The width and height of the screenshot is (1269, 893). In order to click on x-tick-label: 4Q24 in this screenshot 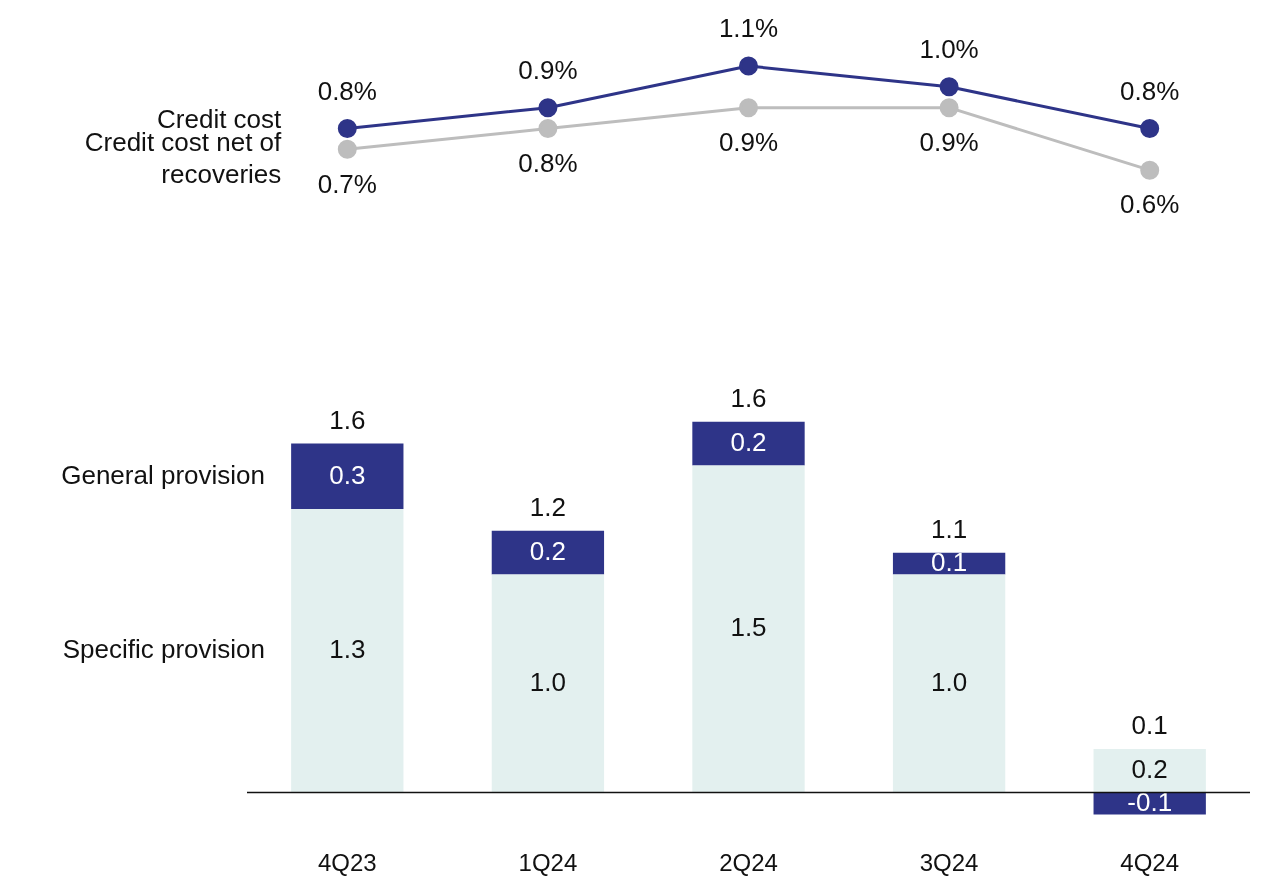, I will do `click(1150, 863)`.